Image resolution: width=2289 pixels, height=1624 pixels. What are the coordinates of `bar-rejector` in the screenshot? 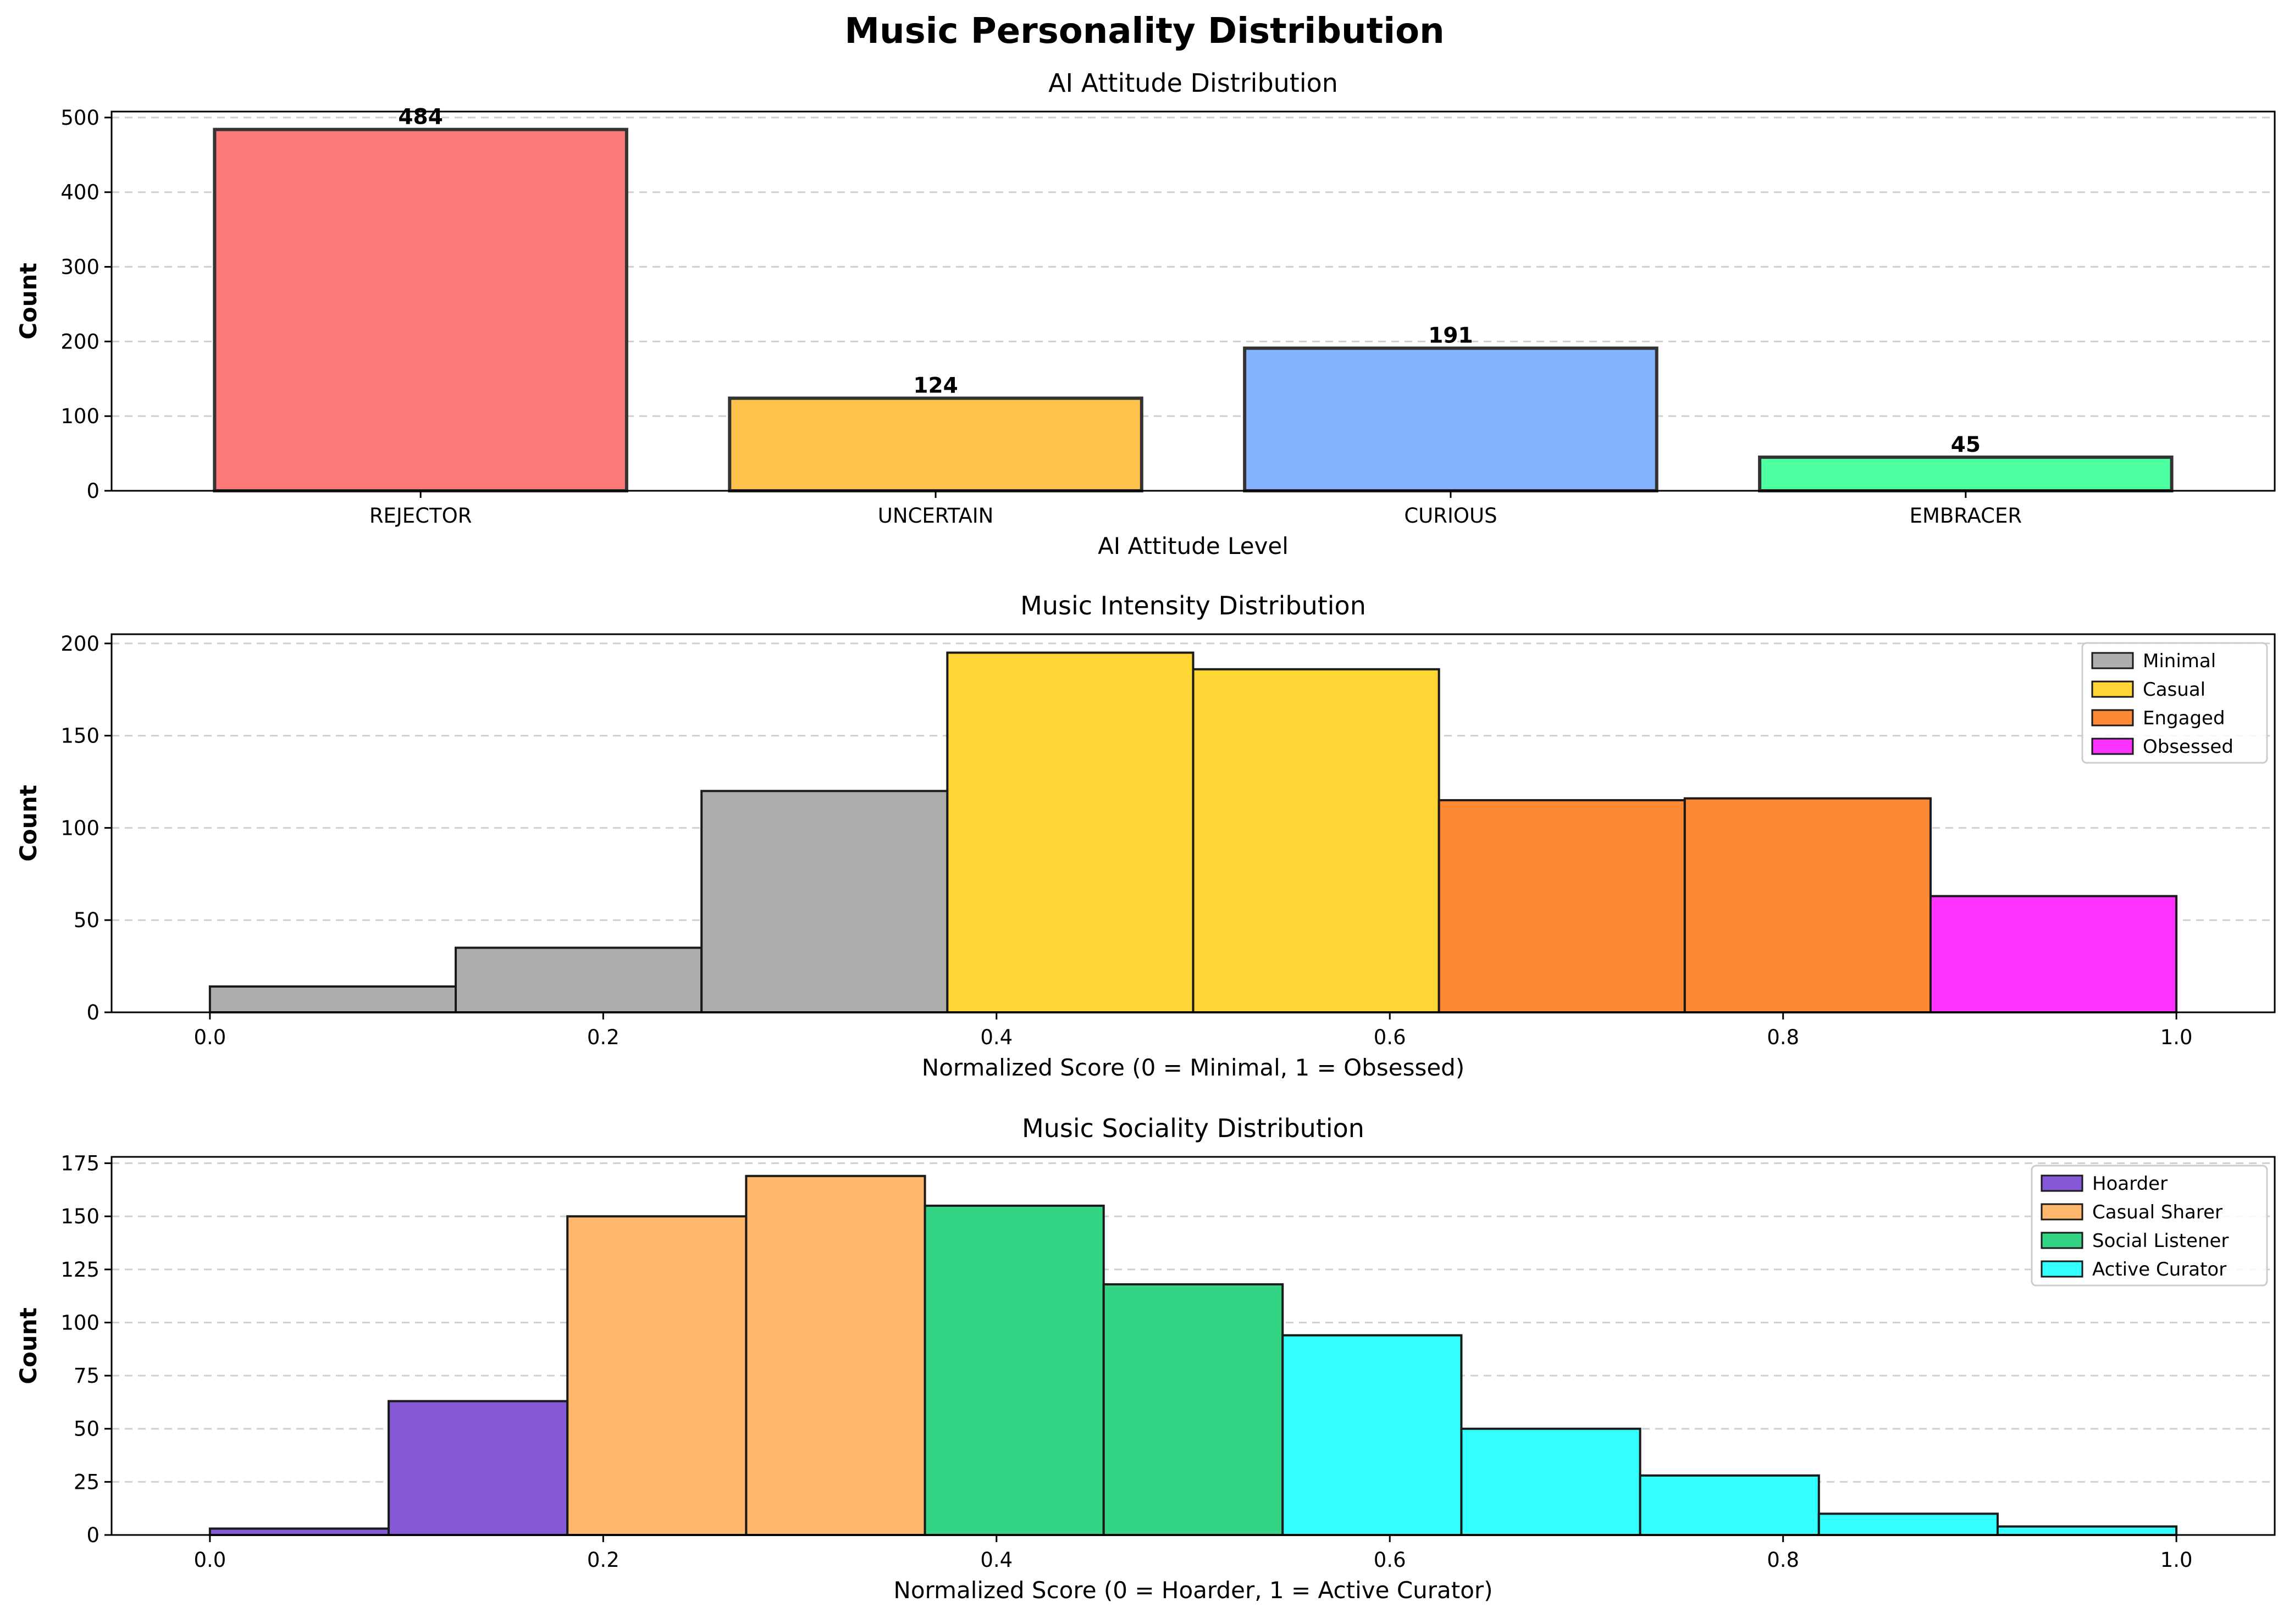 It's located at (420, 310).